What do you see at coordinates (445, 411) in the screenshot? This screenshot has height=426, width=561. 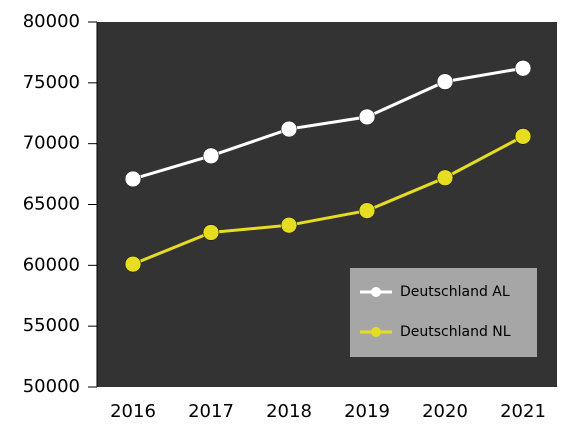 I see `x-tick-label: 2020` at bounding box center [445, 411].